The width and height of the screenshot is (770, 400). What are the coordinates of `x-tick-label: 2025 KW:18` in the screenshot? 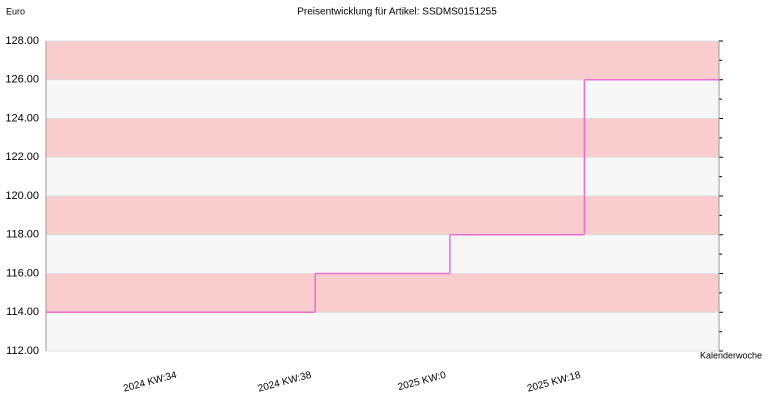 It's located at (554, 382).